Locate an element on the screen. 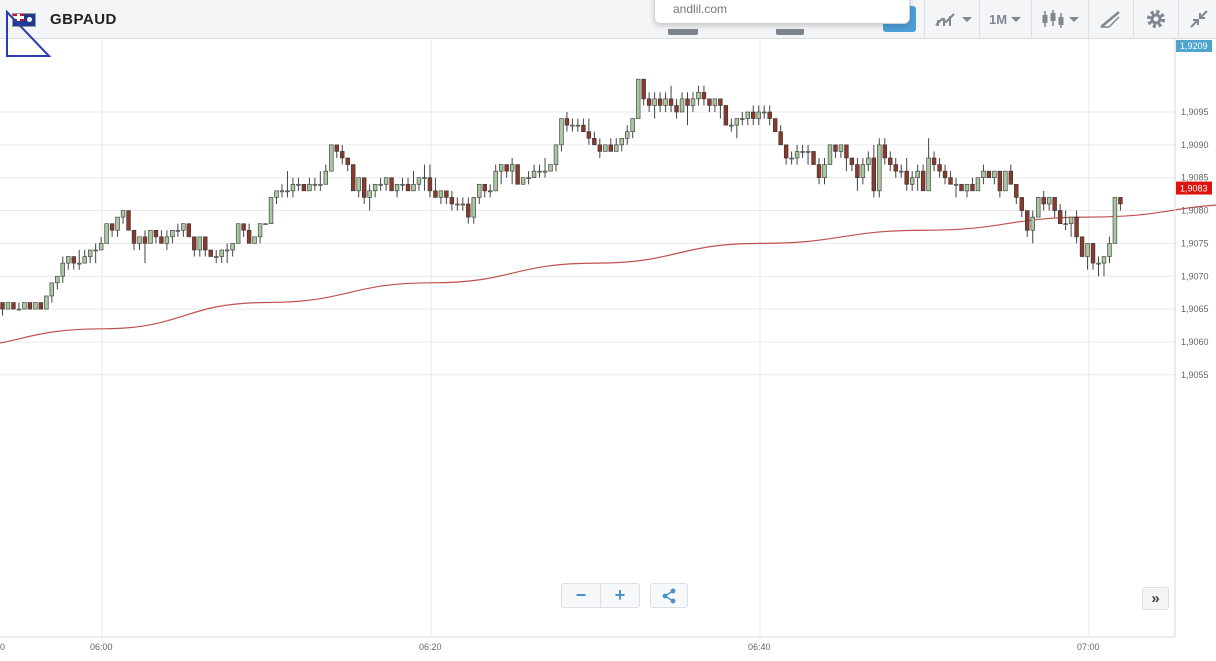  collapse-button is located at coordinates (1199, 19).